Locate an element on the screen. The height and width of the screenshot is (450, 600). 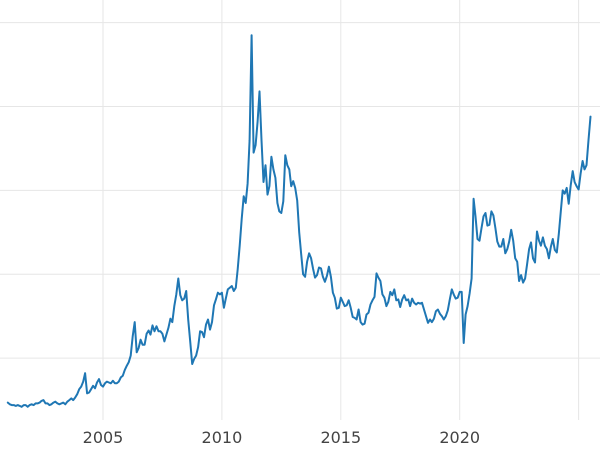
x-tick-label: 2010 is located at coordinates (222, 437).